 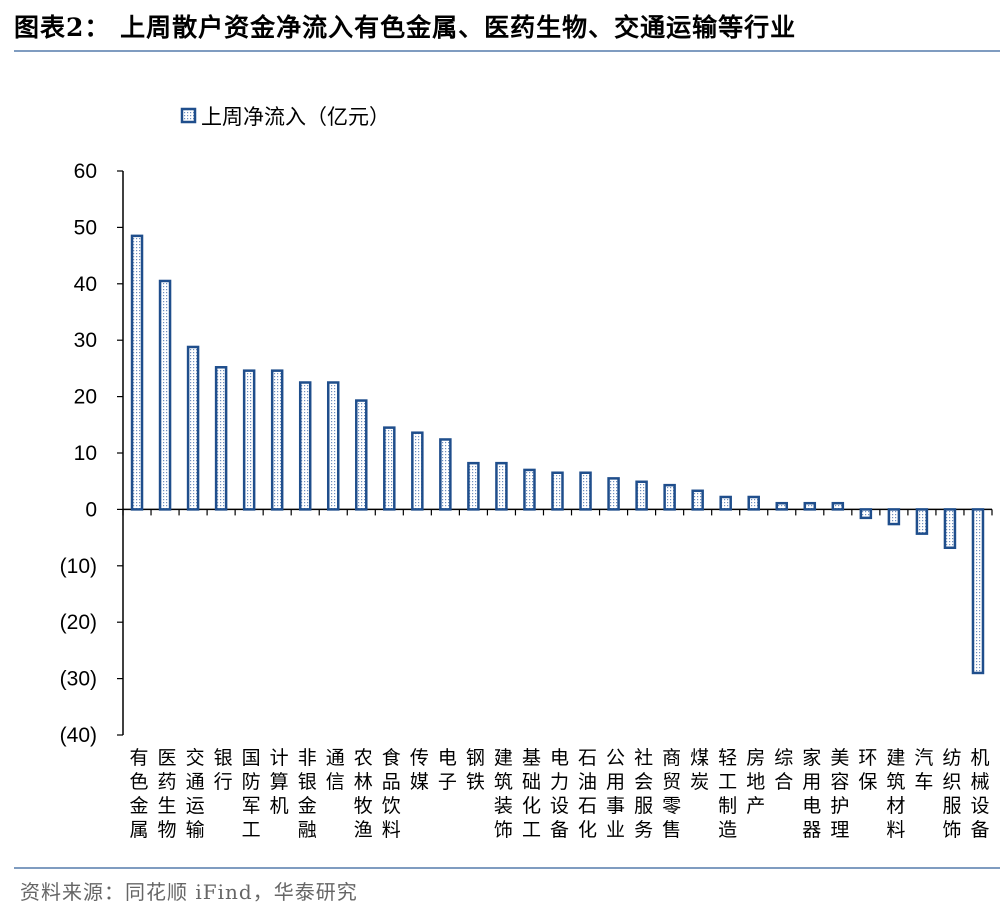 I want to click on x-tick-label: 非银金融, so click(x=307, y=794).